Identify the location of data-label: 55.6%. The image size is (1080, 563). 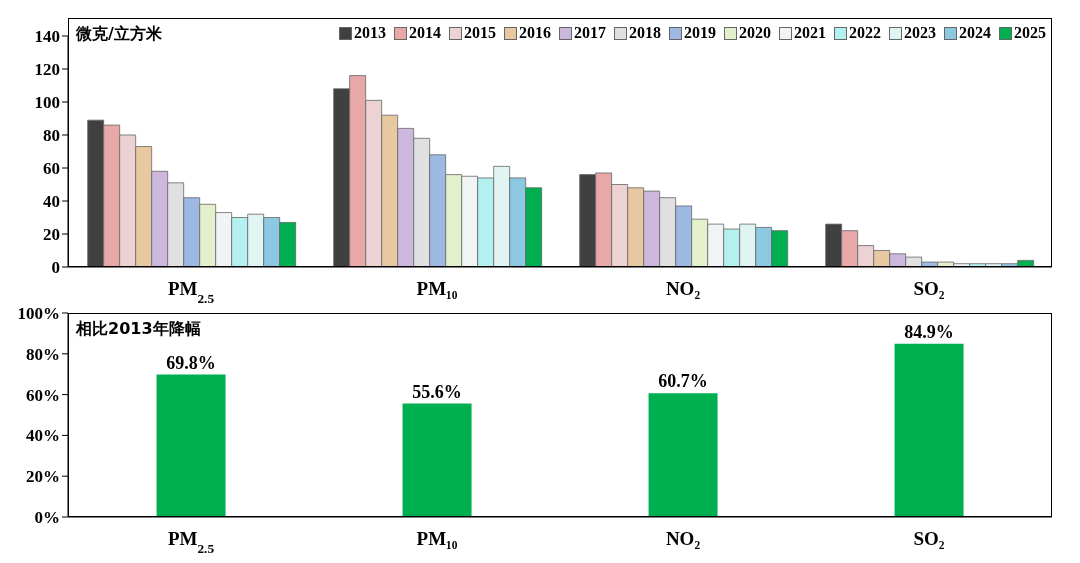
(437, 391).